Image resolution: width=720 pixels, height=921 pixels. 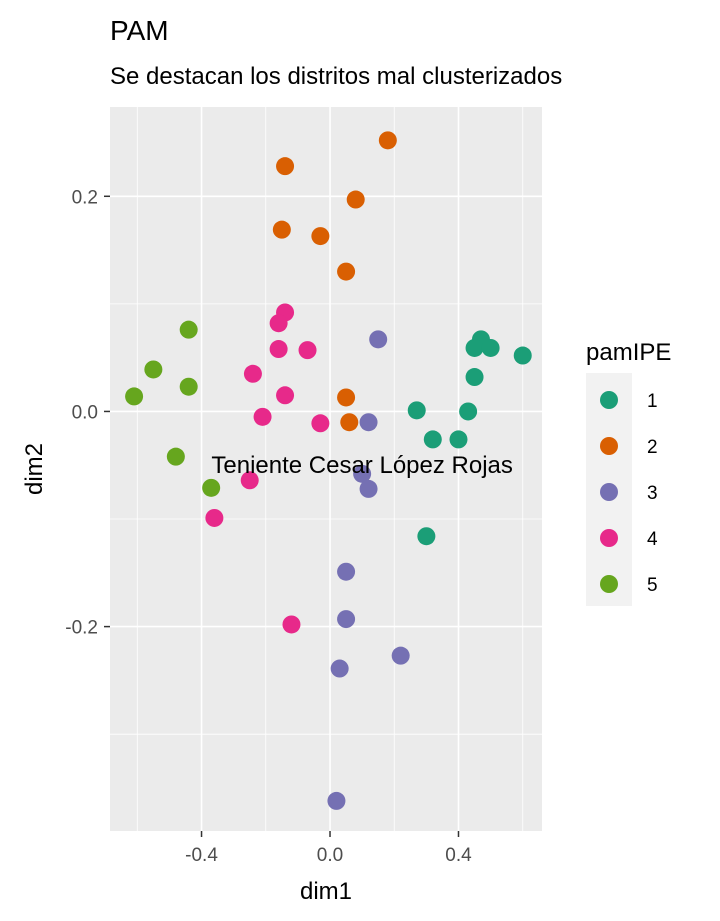 I want to click on legend-label: 4, so click(x=652, y=539).